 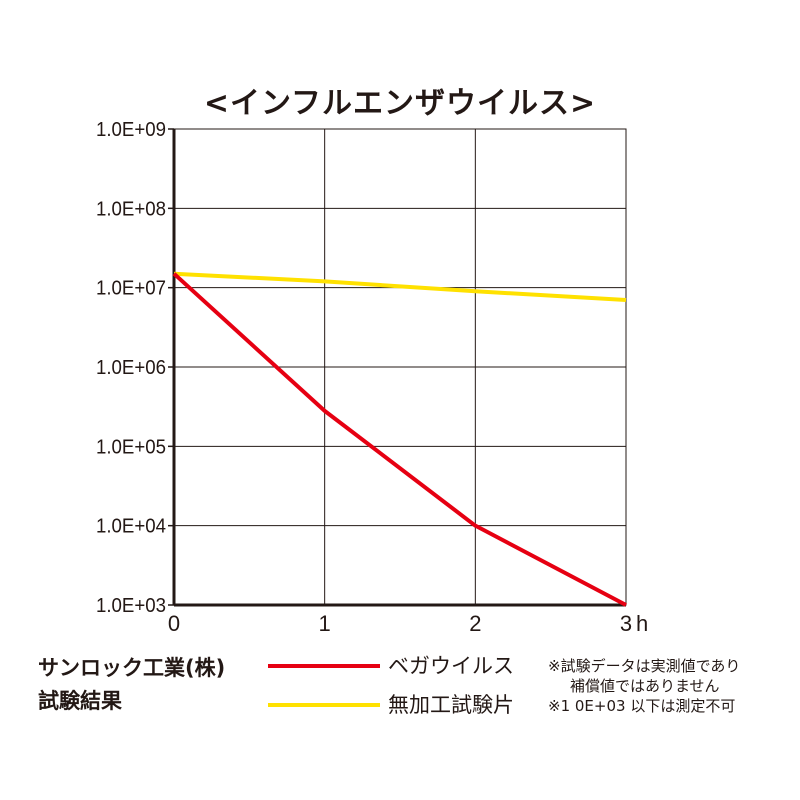 I want to click on y-tick-label: 1.0E+07, so click(x=131, y=289).